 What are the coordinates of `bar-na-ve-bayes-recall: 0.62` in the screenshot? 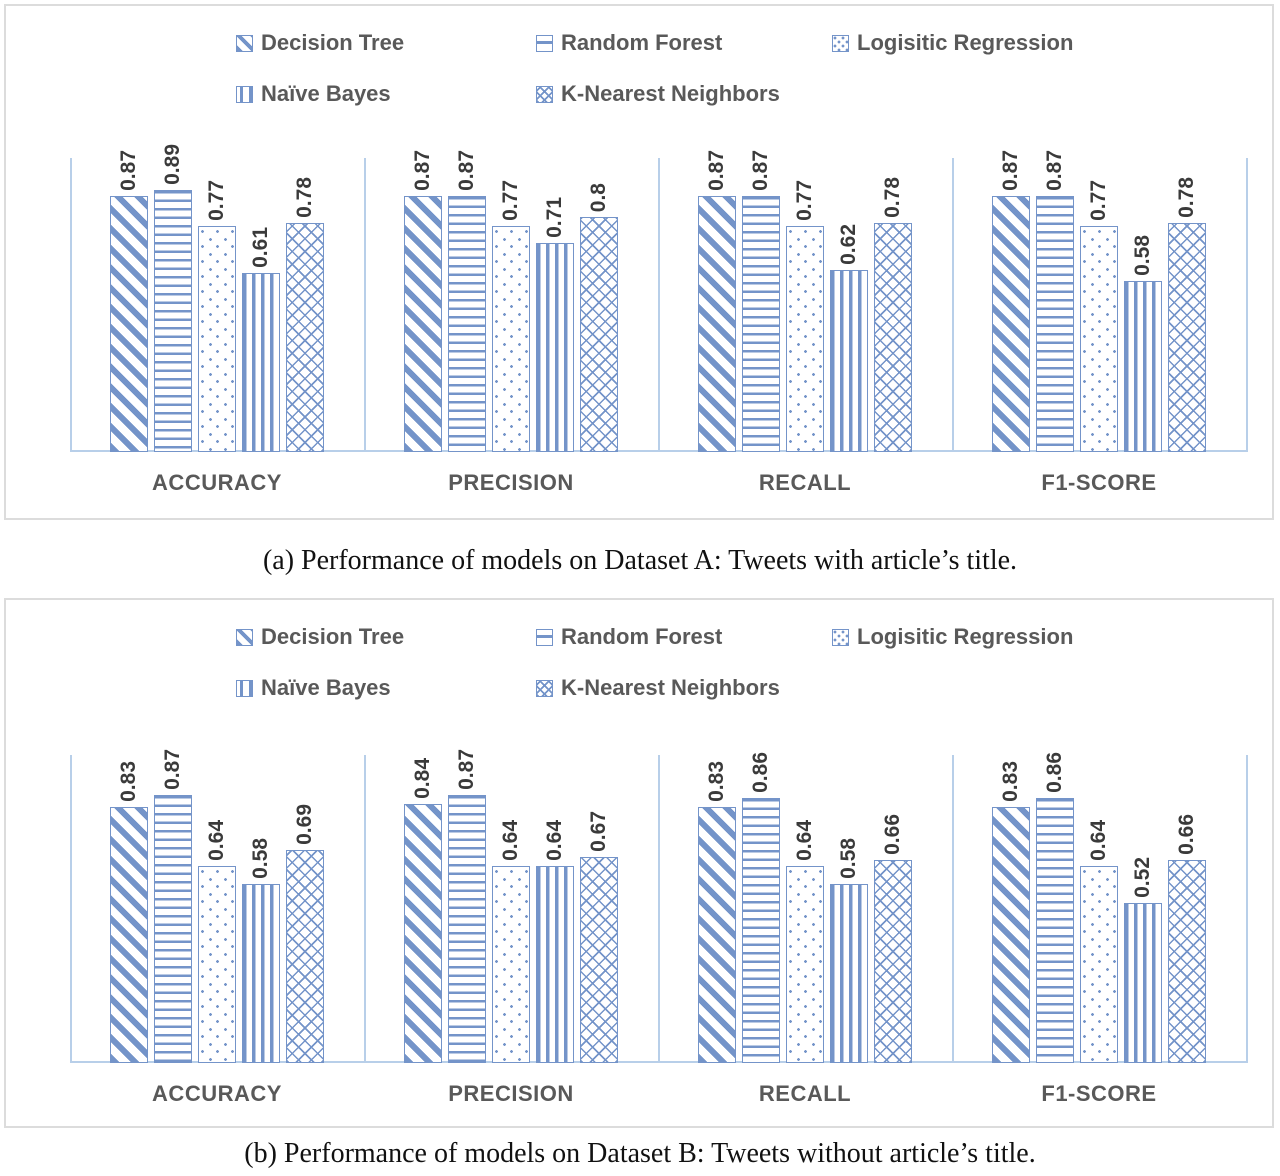 It's located at (849, 338).